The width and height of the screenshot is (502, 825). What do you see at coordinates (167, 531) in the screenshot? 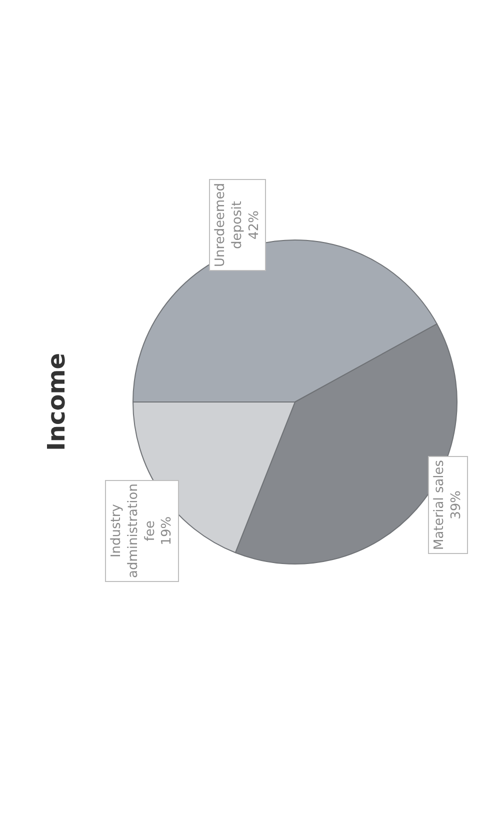
I see `data-label: 19%` at bounding box center [167, 531].